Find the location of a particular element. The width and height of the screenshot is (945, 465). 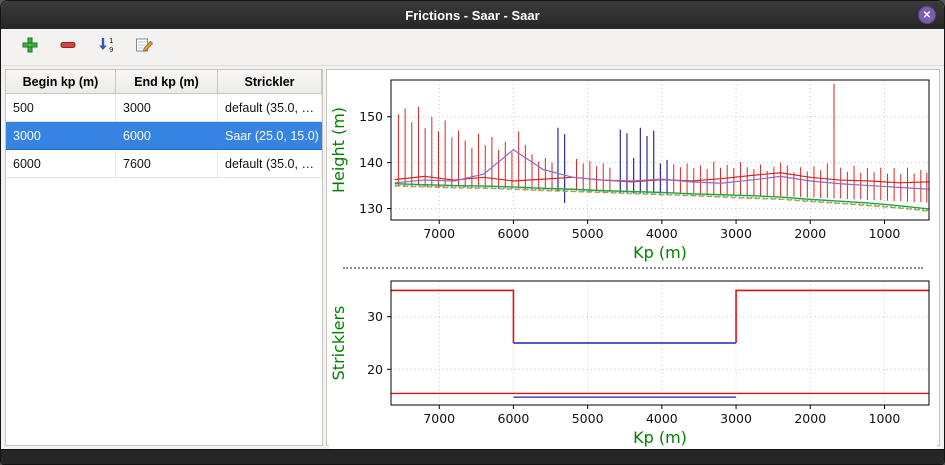

cell-end-kp: 6000 is located at coordinates (167, 135).